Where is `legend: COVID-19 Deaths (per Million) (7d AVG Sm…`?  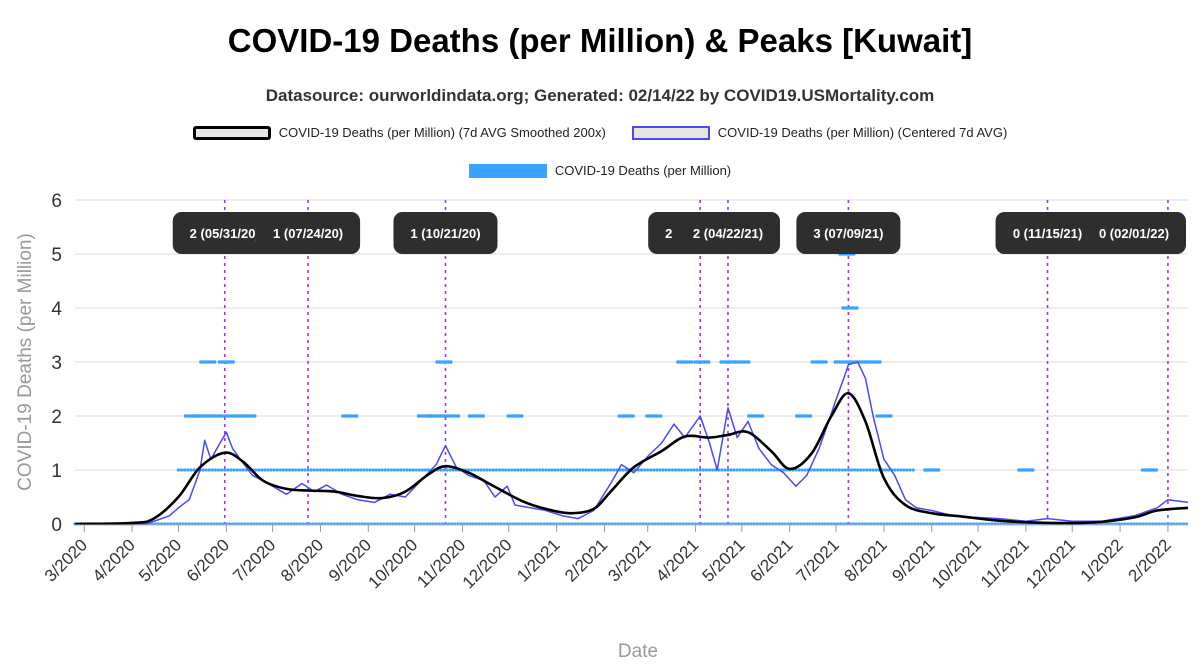 legend: COVID-19 Deaths (per Million) (7d AVG Sm… is located at coordinates (600, 132).